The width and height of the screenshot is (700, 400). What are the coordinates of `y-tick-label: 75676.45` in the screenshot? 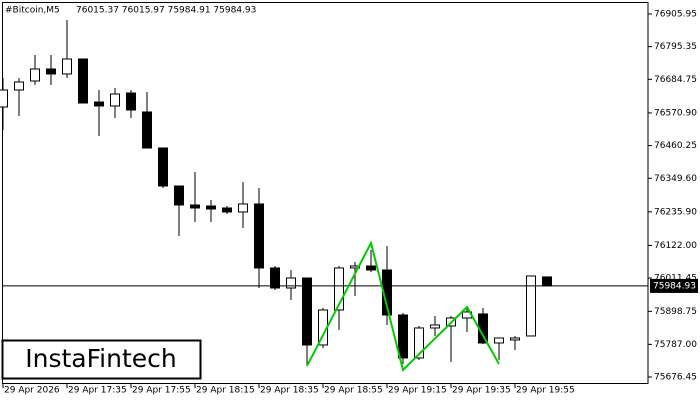 It's located at (675, 377).